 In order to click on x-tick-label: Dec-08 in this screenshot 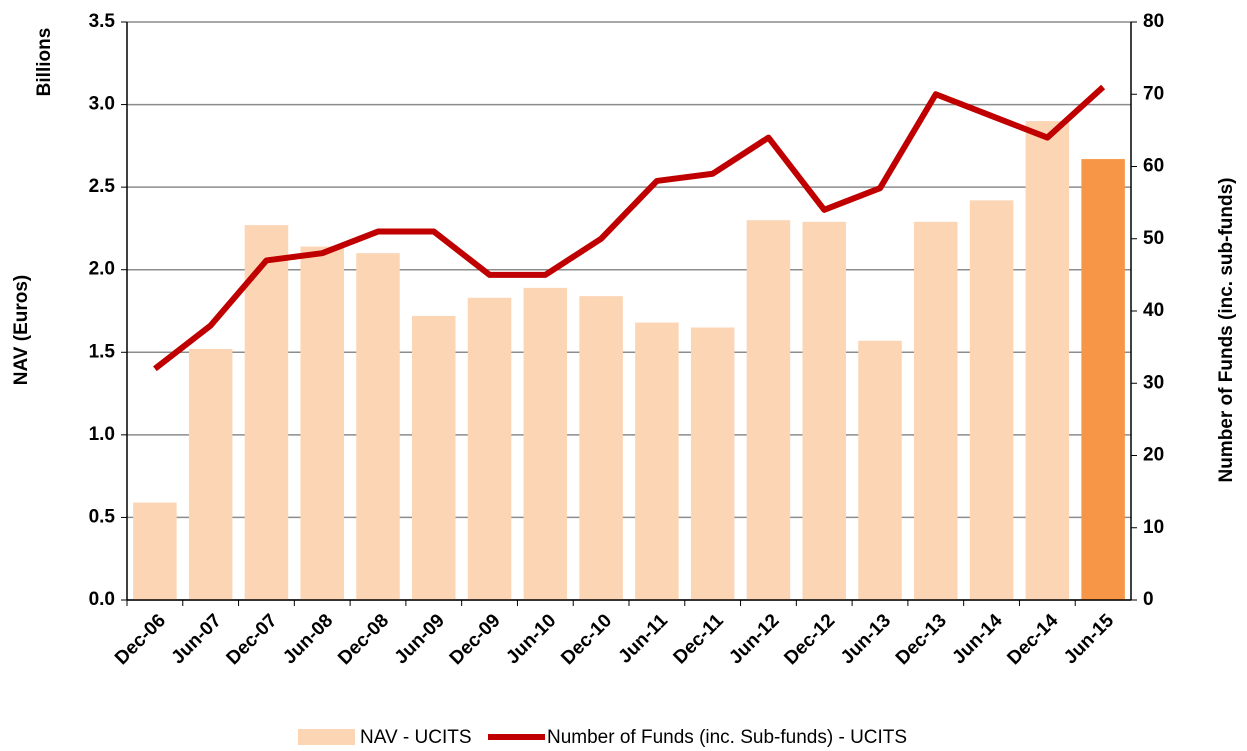, I will do `click(363, 639)`.